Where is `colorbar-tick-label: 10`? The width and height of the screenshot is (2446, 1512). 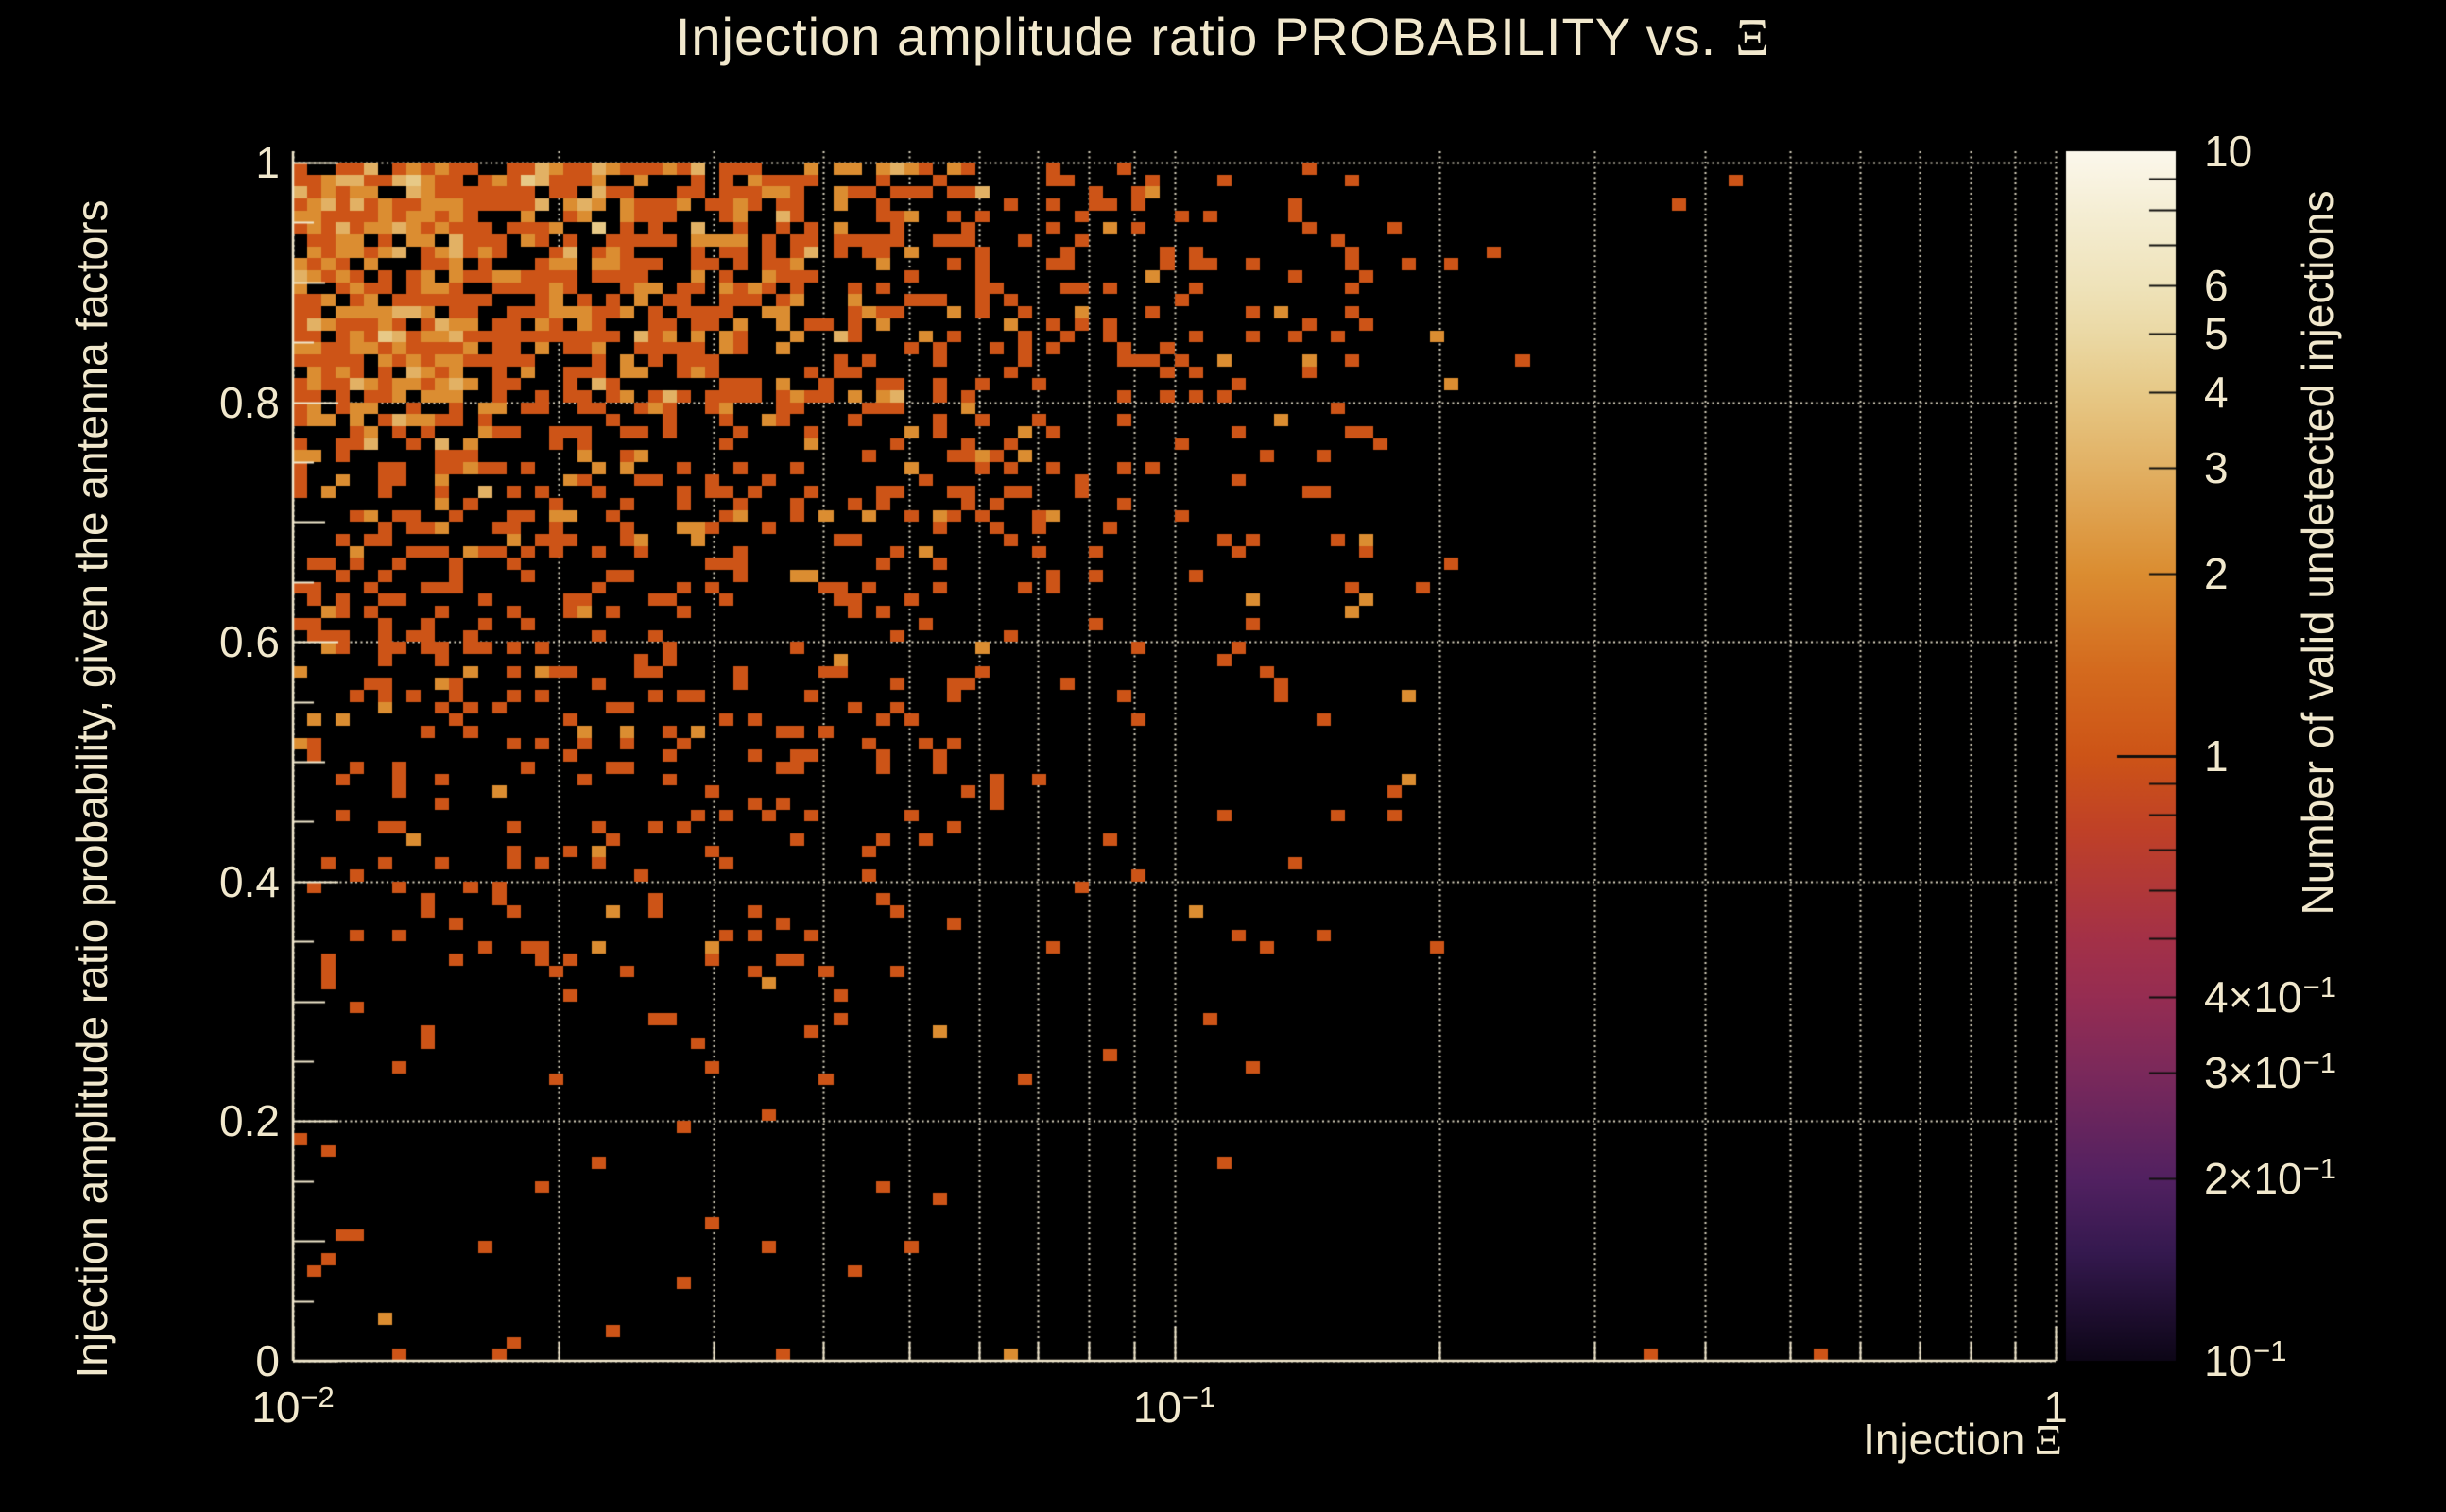 colorbar-tick-label: 10 is located at coordinates (2228, 151).